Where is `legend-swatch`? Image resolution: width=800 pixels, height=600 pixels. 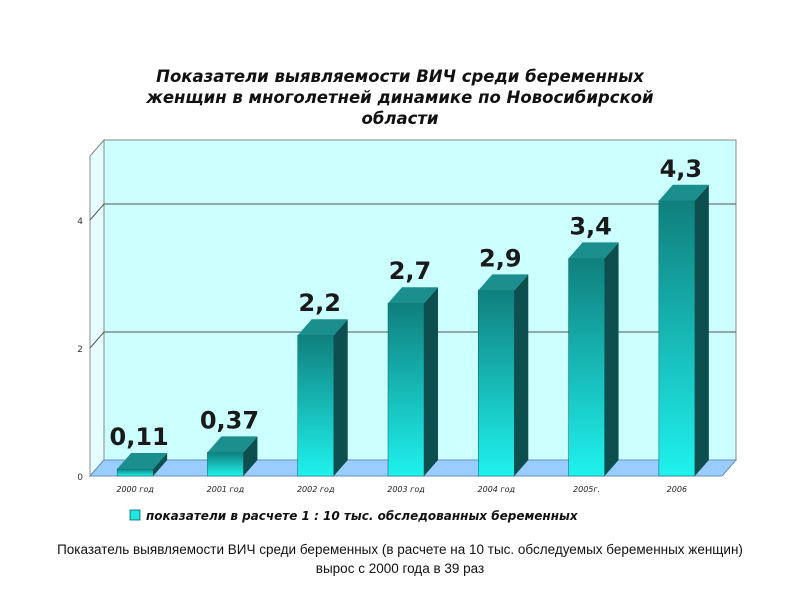
legend-swatch is located at coordinates (135, 515).